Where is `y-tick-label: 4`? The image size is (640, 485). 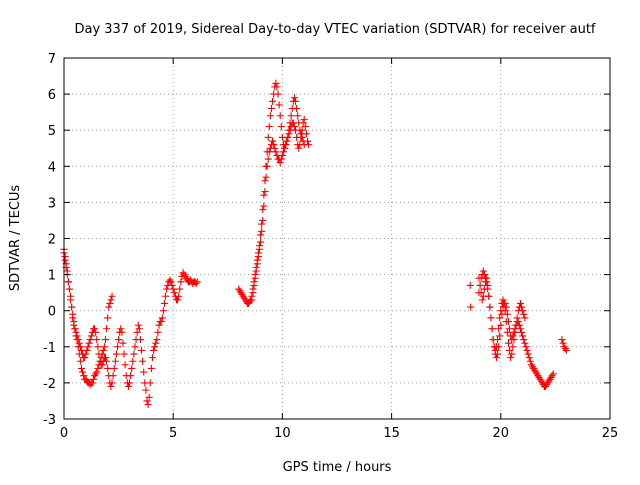
y-tick-label: 4 is located at coordinates (52, 167).